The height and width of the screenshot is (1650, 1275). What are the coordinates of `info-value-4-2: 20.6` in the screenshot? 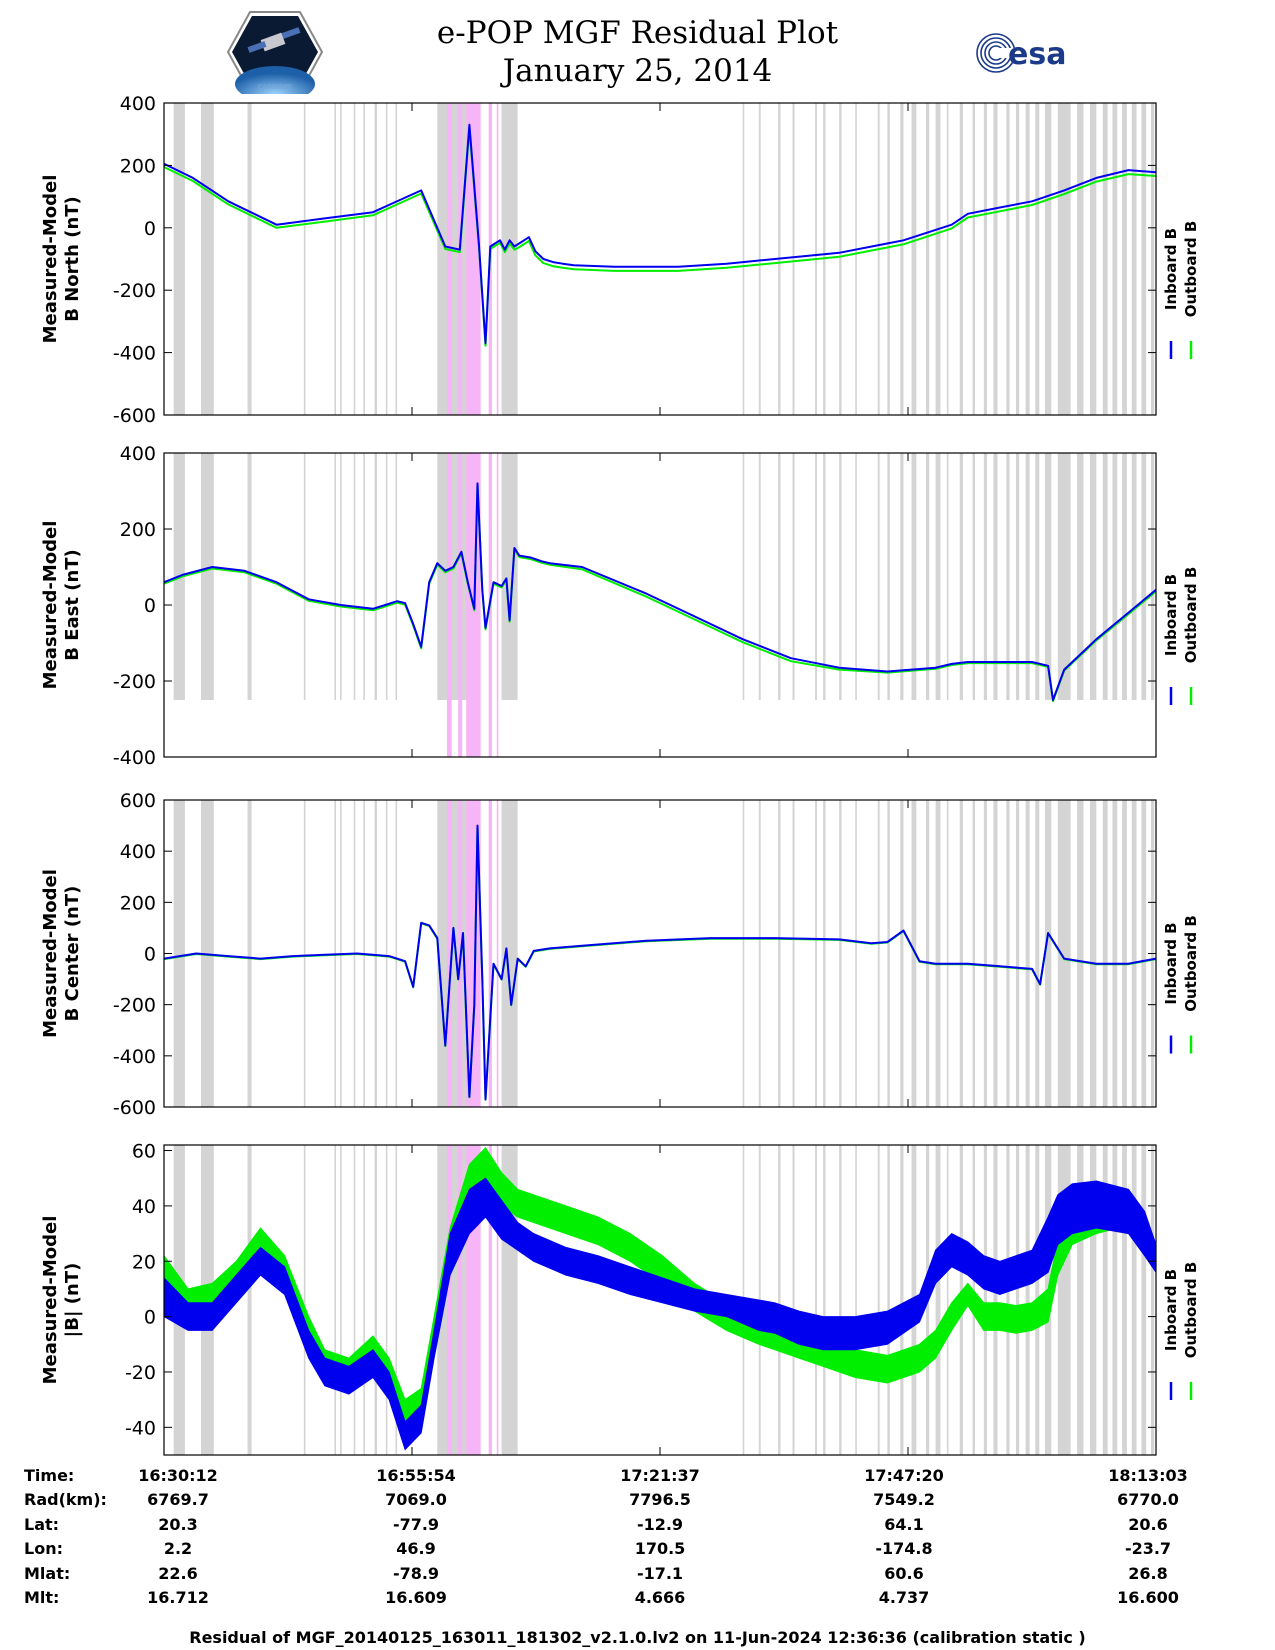 It's located at (1148, 1524).